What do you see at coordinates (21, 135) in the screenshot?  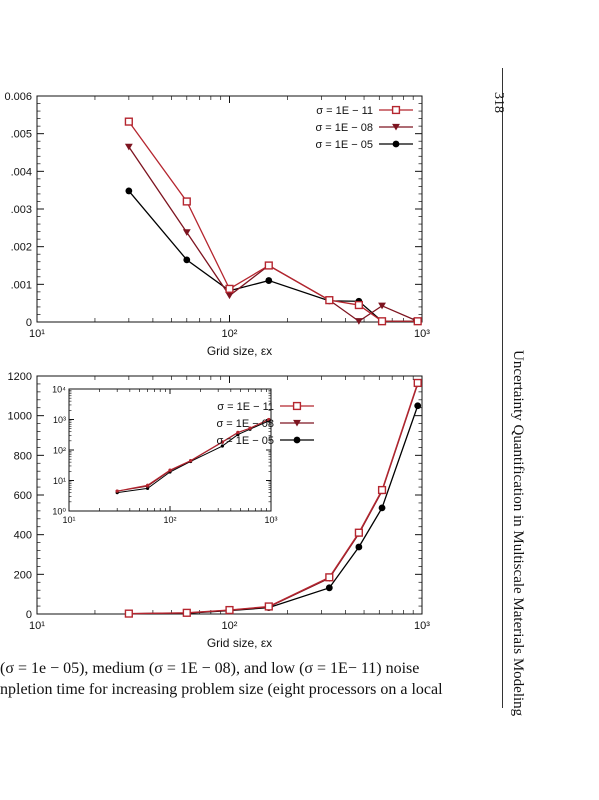 I see `y-tick-label: .005` at bounding box center [21, 135].